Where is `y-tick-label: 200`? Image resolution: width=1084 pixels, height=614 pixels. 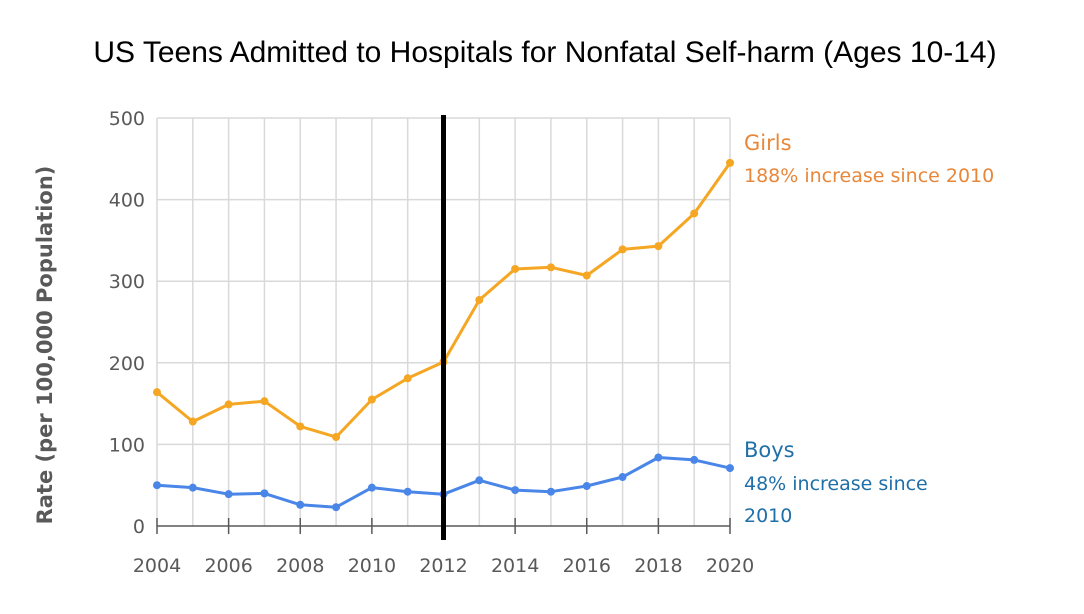
y-tick-label: 200 is located at coordinates (127, 364).